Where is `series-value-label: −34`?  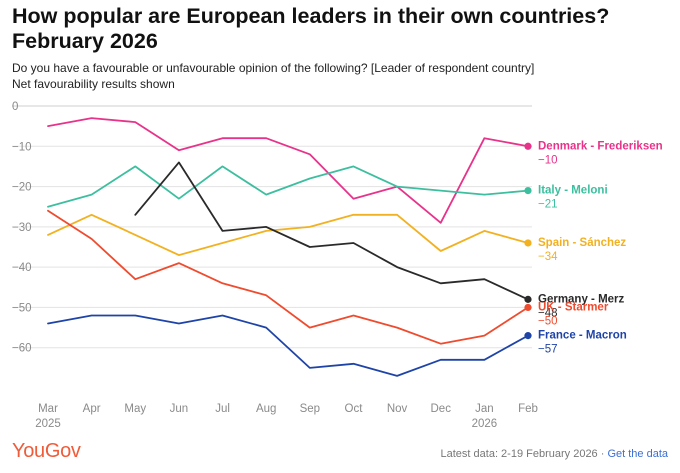
series-value-label: −34 is located at coordinates (548, 257).